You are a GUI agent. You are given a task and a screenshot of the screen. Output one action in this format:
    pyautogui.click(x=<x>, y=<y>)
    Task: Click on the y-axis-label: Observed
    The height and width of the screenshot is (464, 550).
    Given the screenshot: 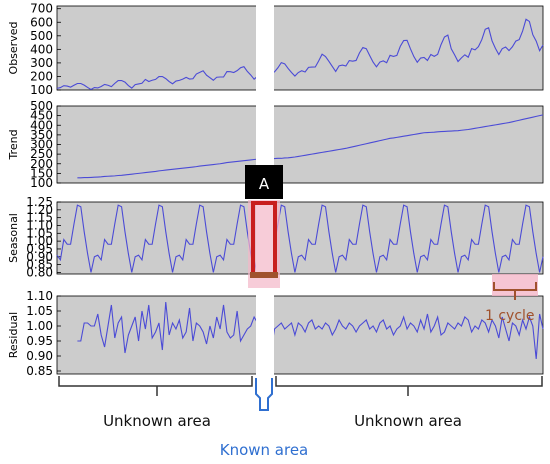 What is the action you would take?
    pyautogui.click(x=13, y=48)
    